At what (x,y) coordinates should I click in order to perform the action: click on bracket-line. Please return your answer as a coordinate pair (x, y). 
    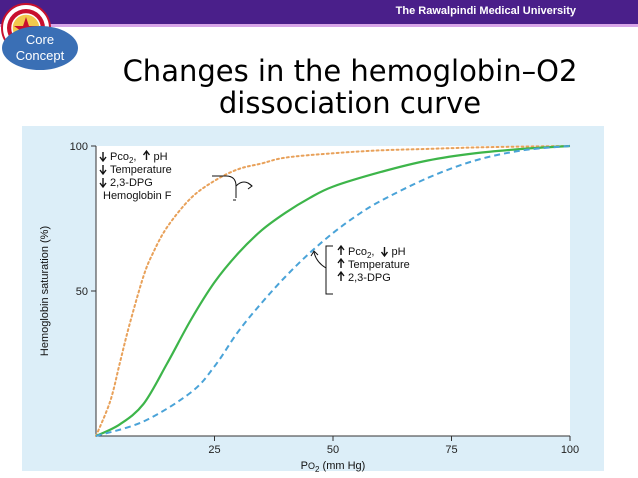
    Looking at the image, I should click on (329, 270).